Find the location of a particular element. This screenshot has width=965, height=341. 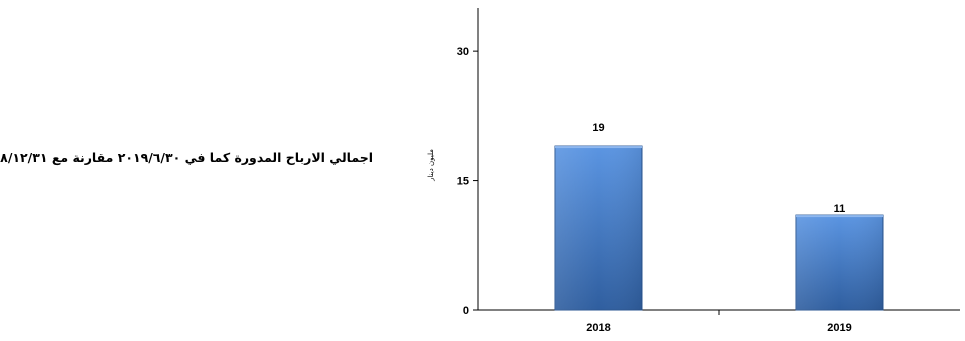

bar-shading-2018 is located at coordinates (598, 228).